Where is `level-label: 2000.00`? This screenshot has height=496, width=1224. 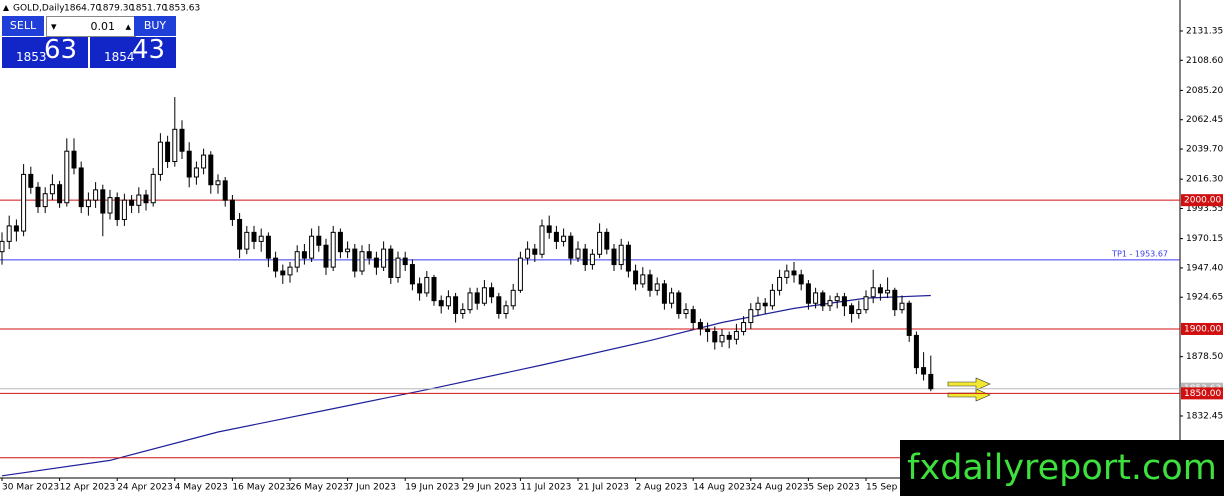
level-label: 2000.00 is located at coordinates (1202, 201).